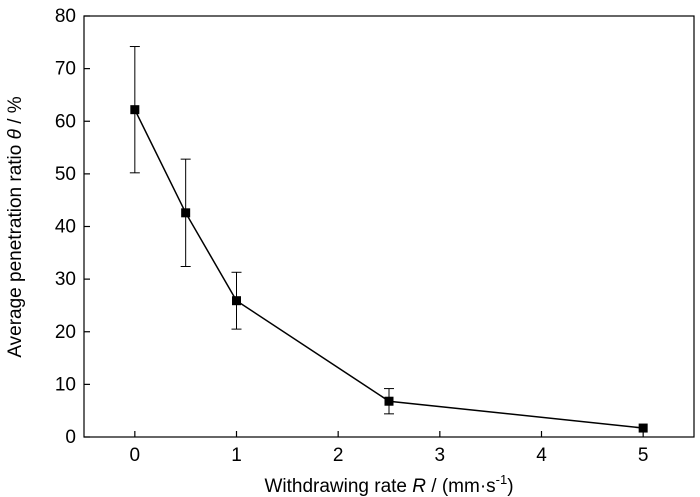 The image size is (700, 497). I want to click on y-tick-label: 10, so click(65, 384).